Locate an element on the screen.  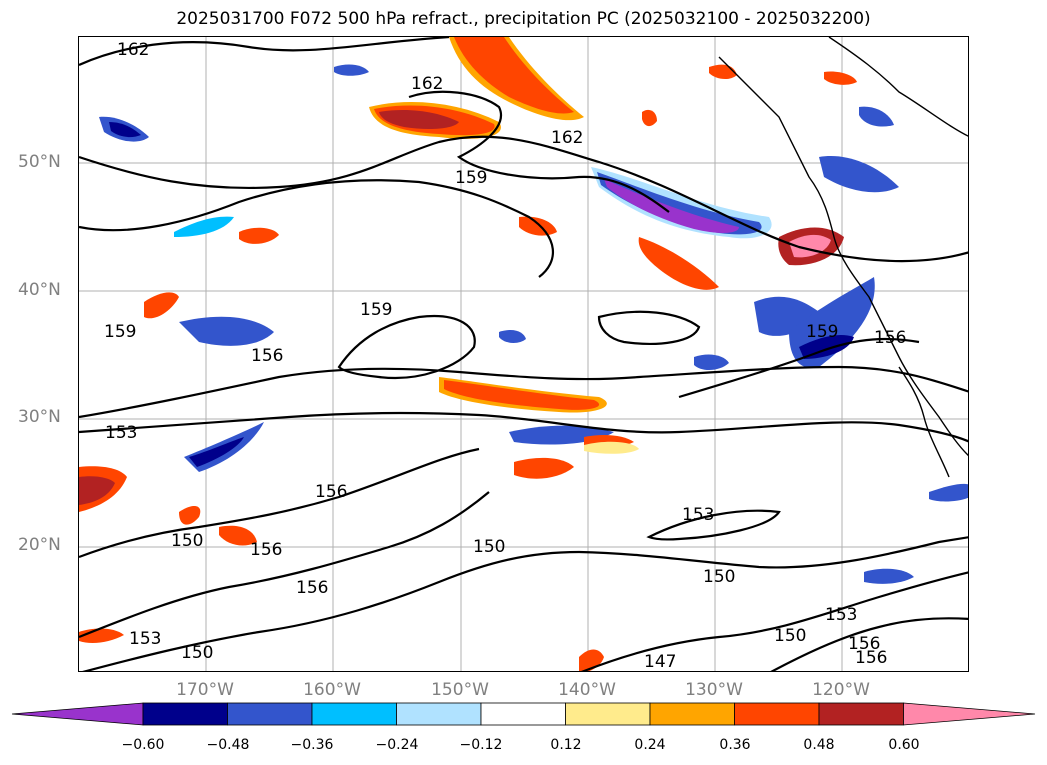
lat-label-50n: 50°N is located at coordinates (39, 162).